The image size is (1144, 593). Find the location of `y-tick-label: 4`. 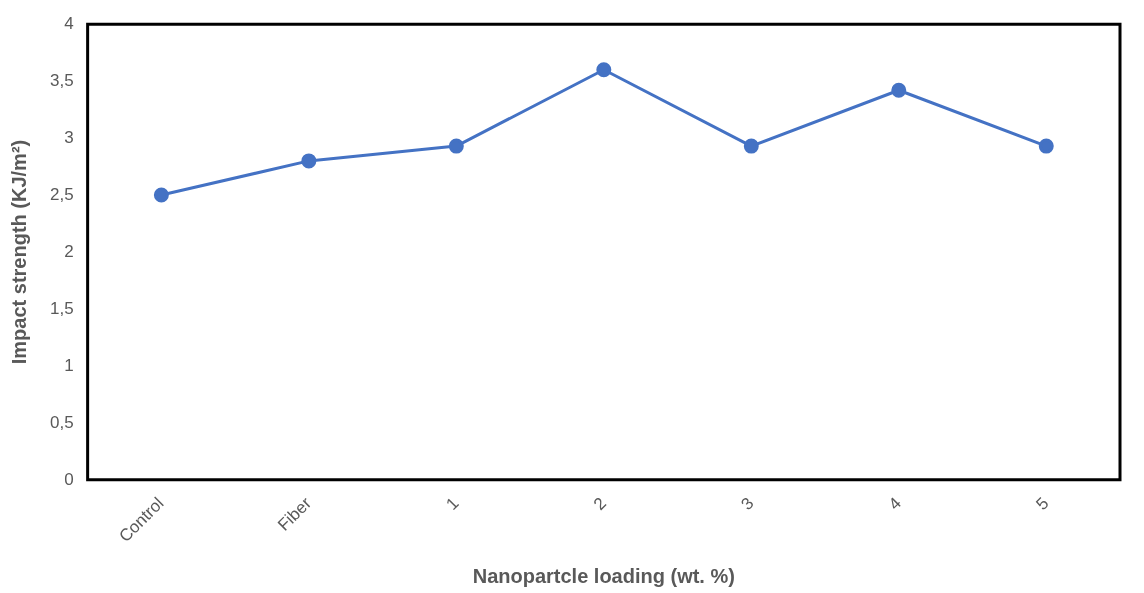

y-tick-label: 4 is located at coordinates (69, 23).